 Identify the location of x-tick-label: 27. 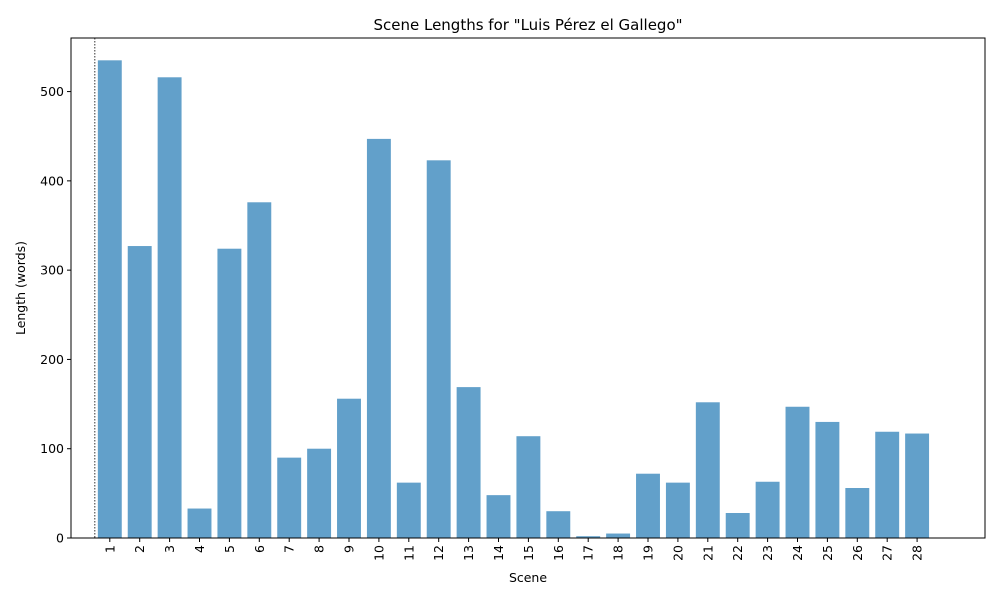
(887, 553).